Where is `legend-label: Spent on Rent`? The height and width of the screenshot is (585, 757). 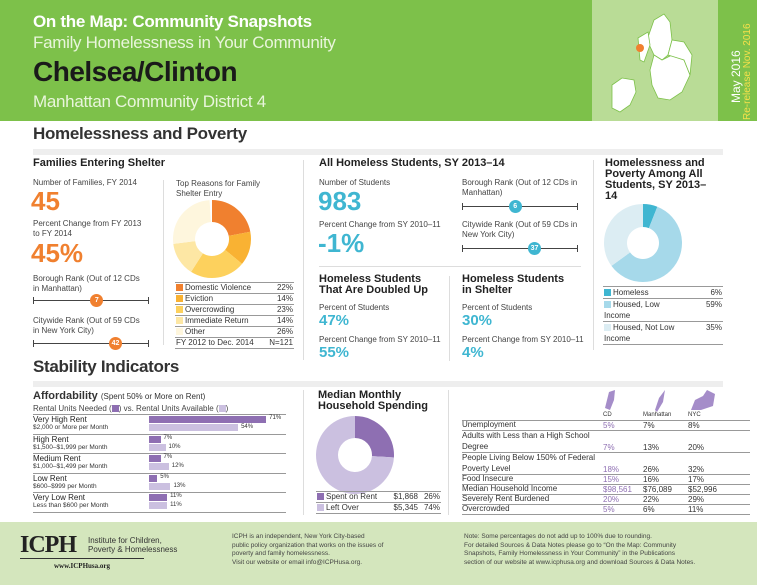
legend-label: Spent on Rent is located at coordinates (352, 496).